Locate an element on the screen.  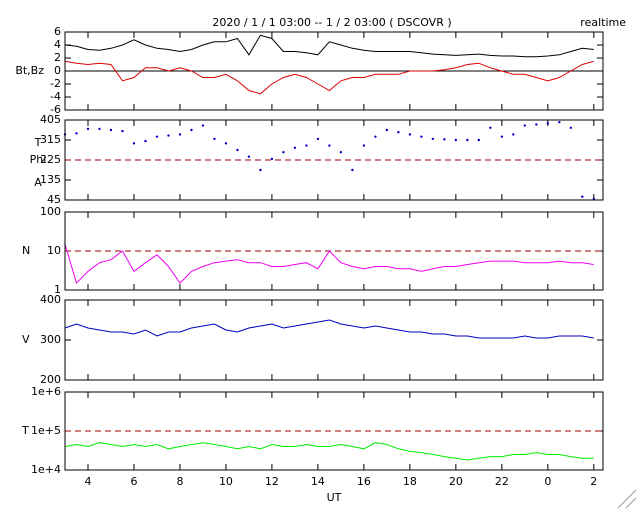
y-axis-label: A is located at coordinates (38, 182).